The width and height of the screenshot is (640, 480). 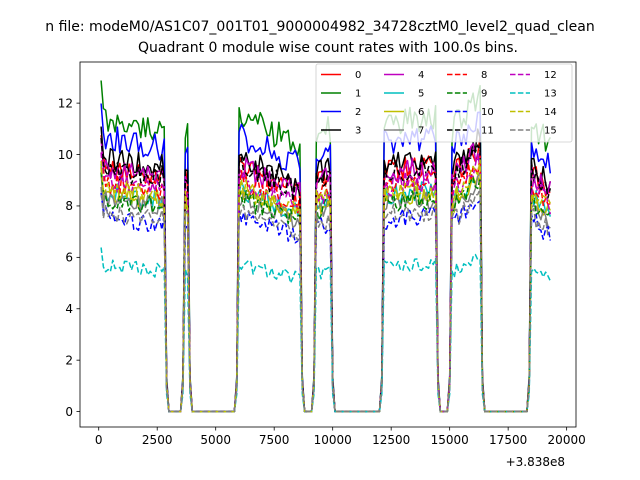 I want to click on legend-label-14: 14, so click(x=550, y=112).